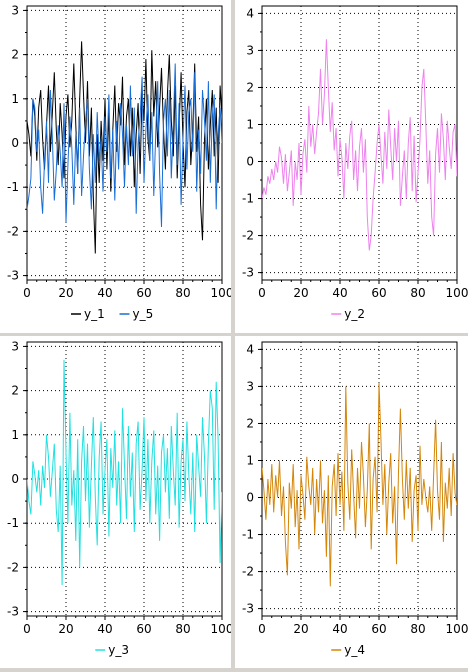 Image resolution: width=468 pixels, height=672 pixels. Describe the element at coordinates (359, 484) in the screenshot. I see `series-line-y4` at that location.